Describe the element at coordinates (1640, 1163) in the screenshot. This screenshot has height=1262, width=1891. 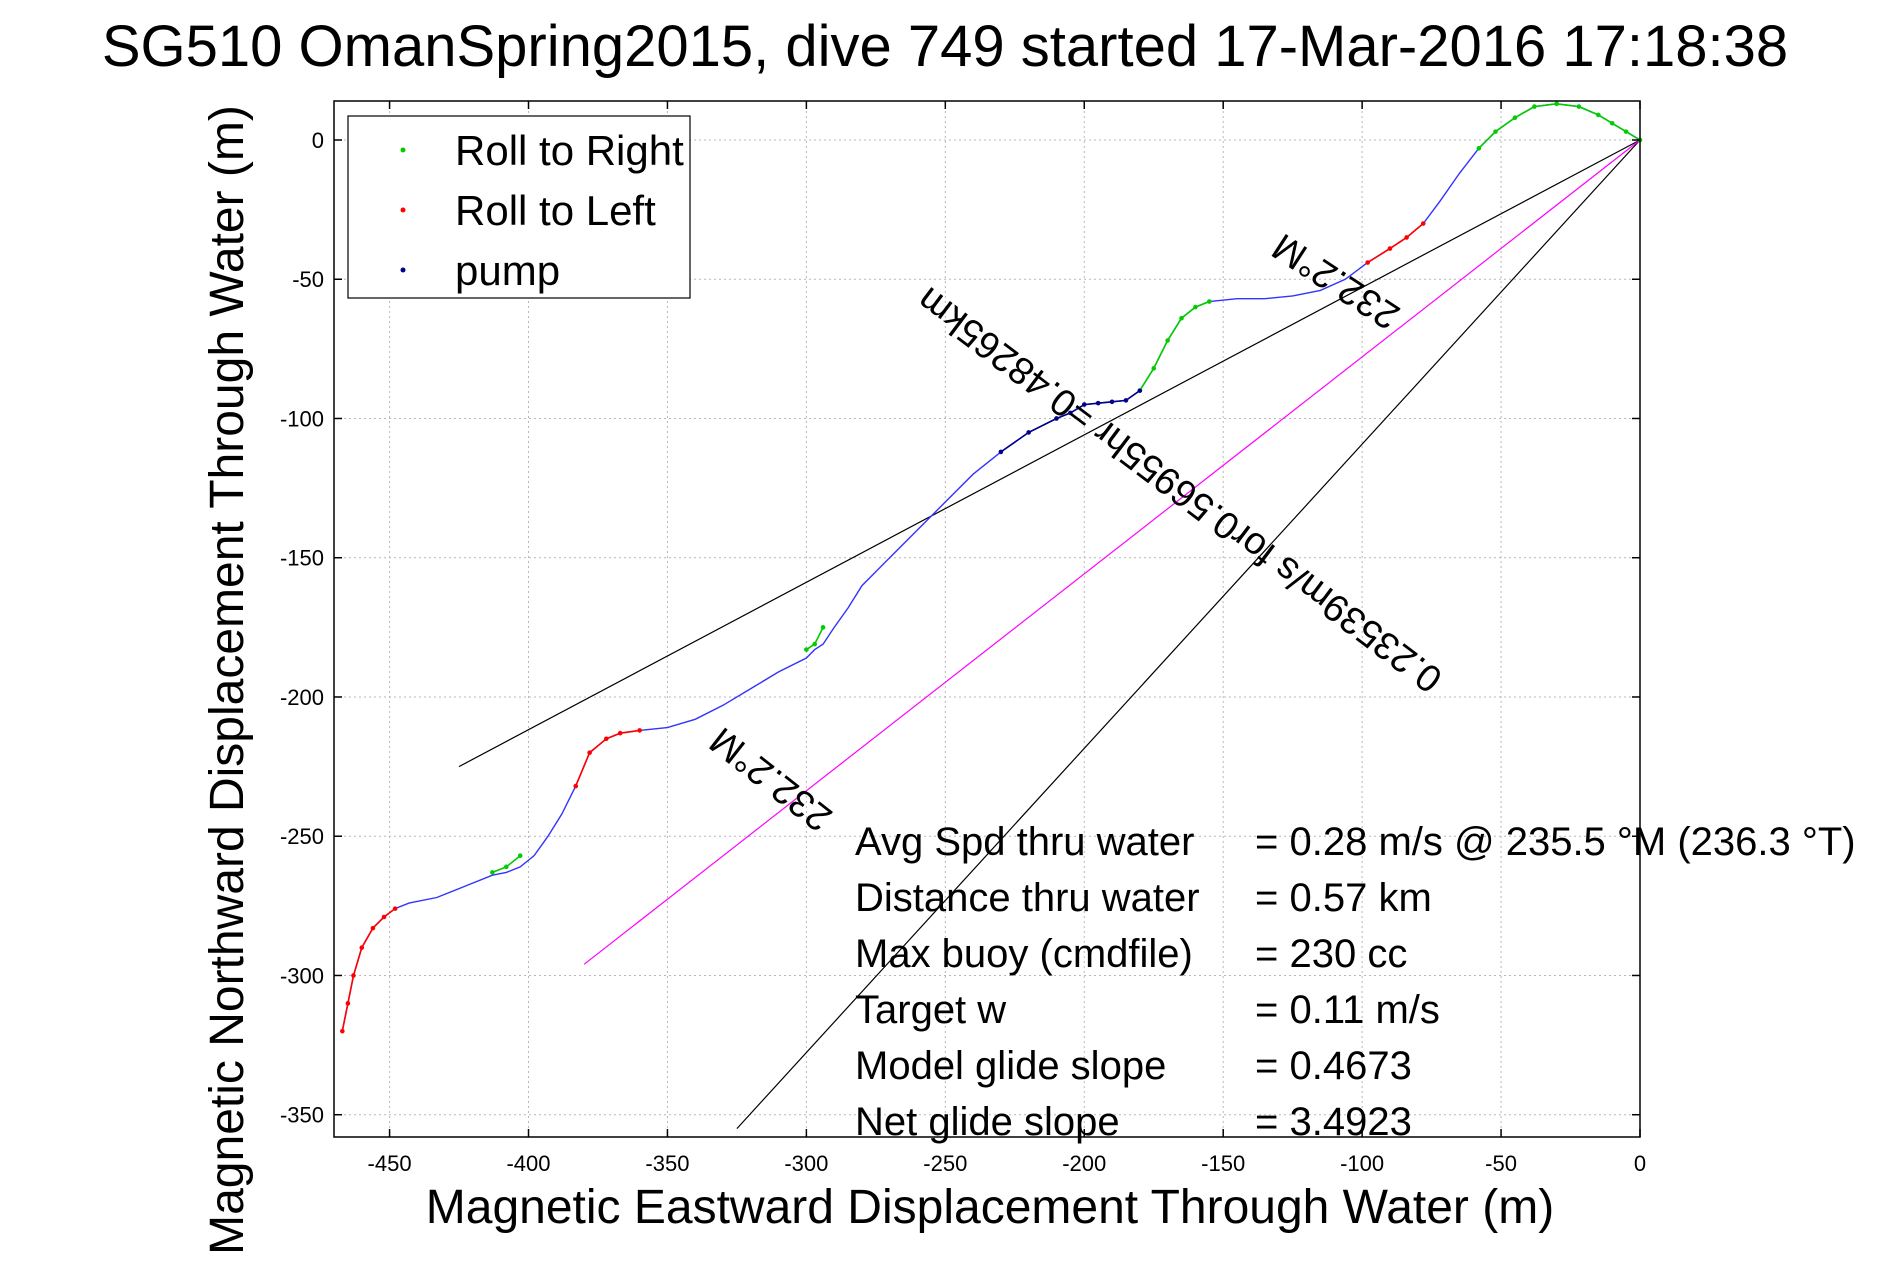
I see `x-tick-label: 0` at that location.